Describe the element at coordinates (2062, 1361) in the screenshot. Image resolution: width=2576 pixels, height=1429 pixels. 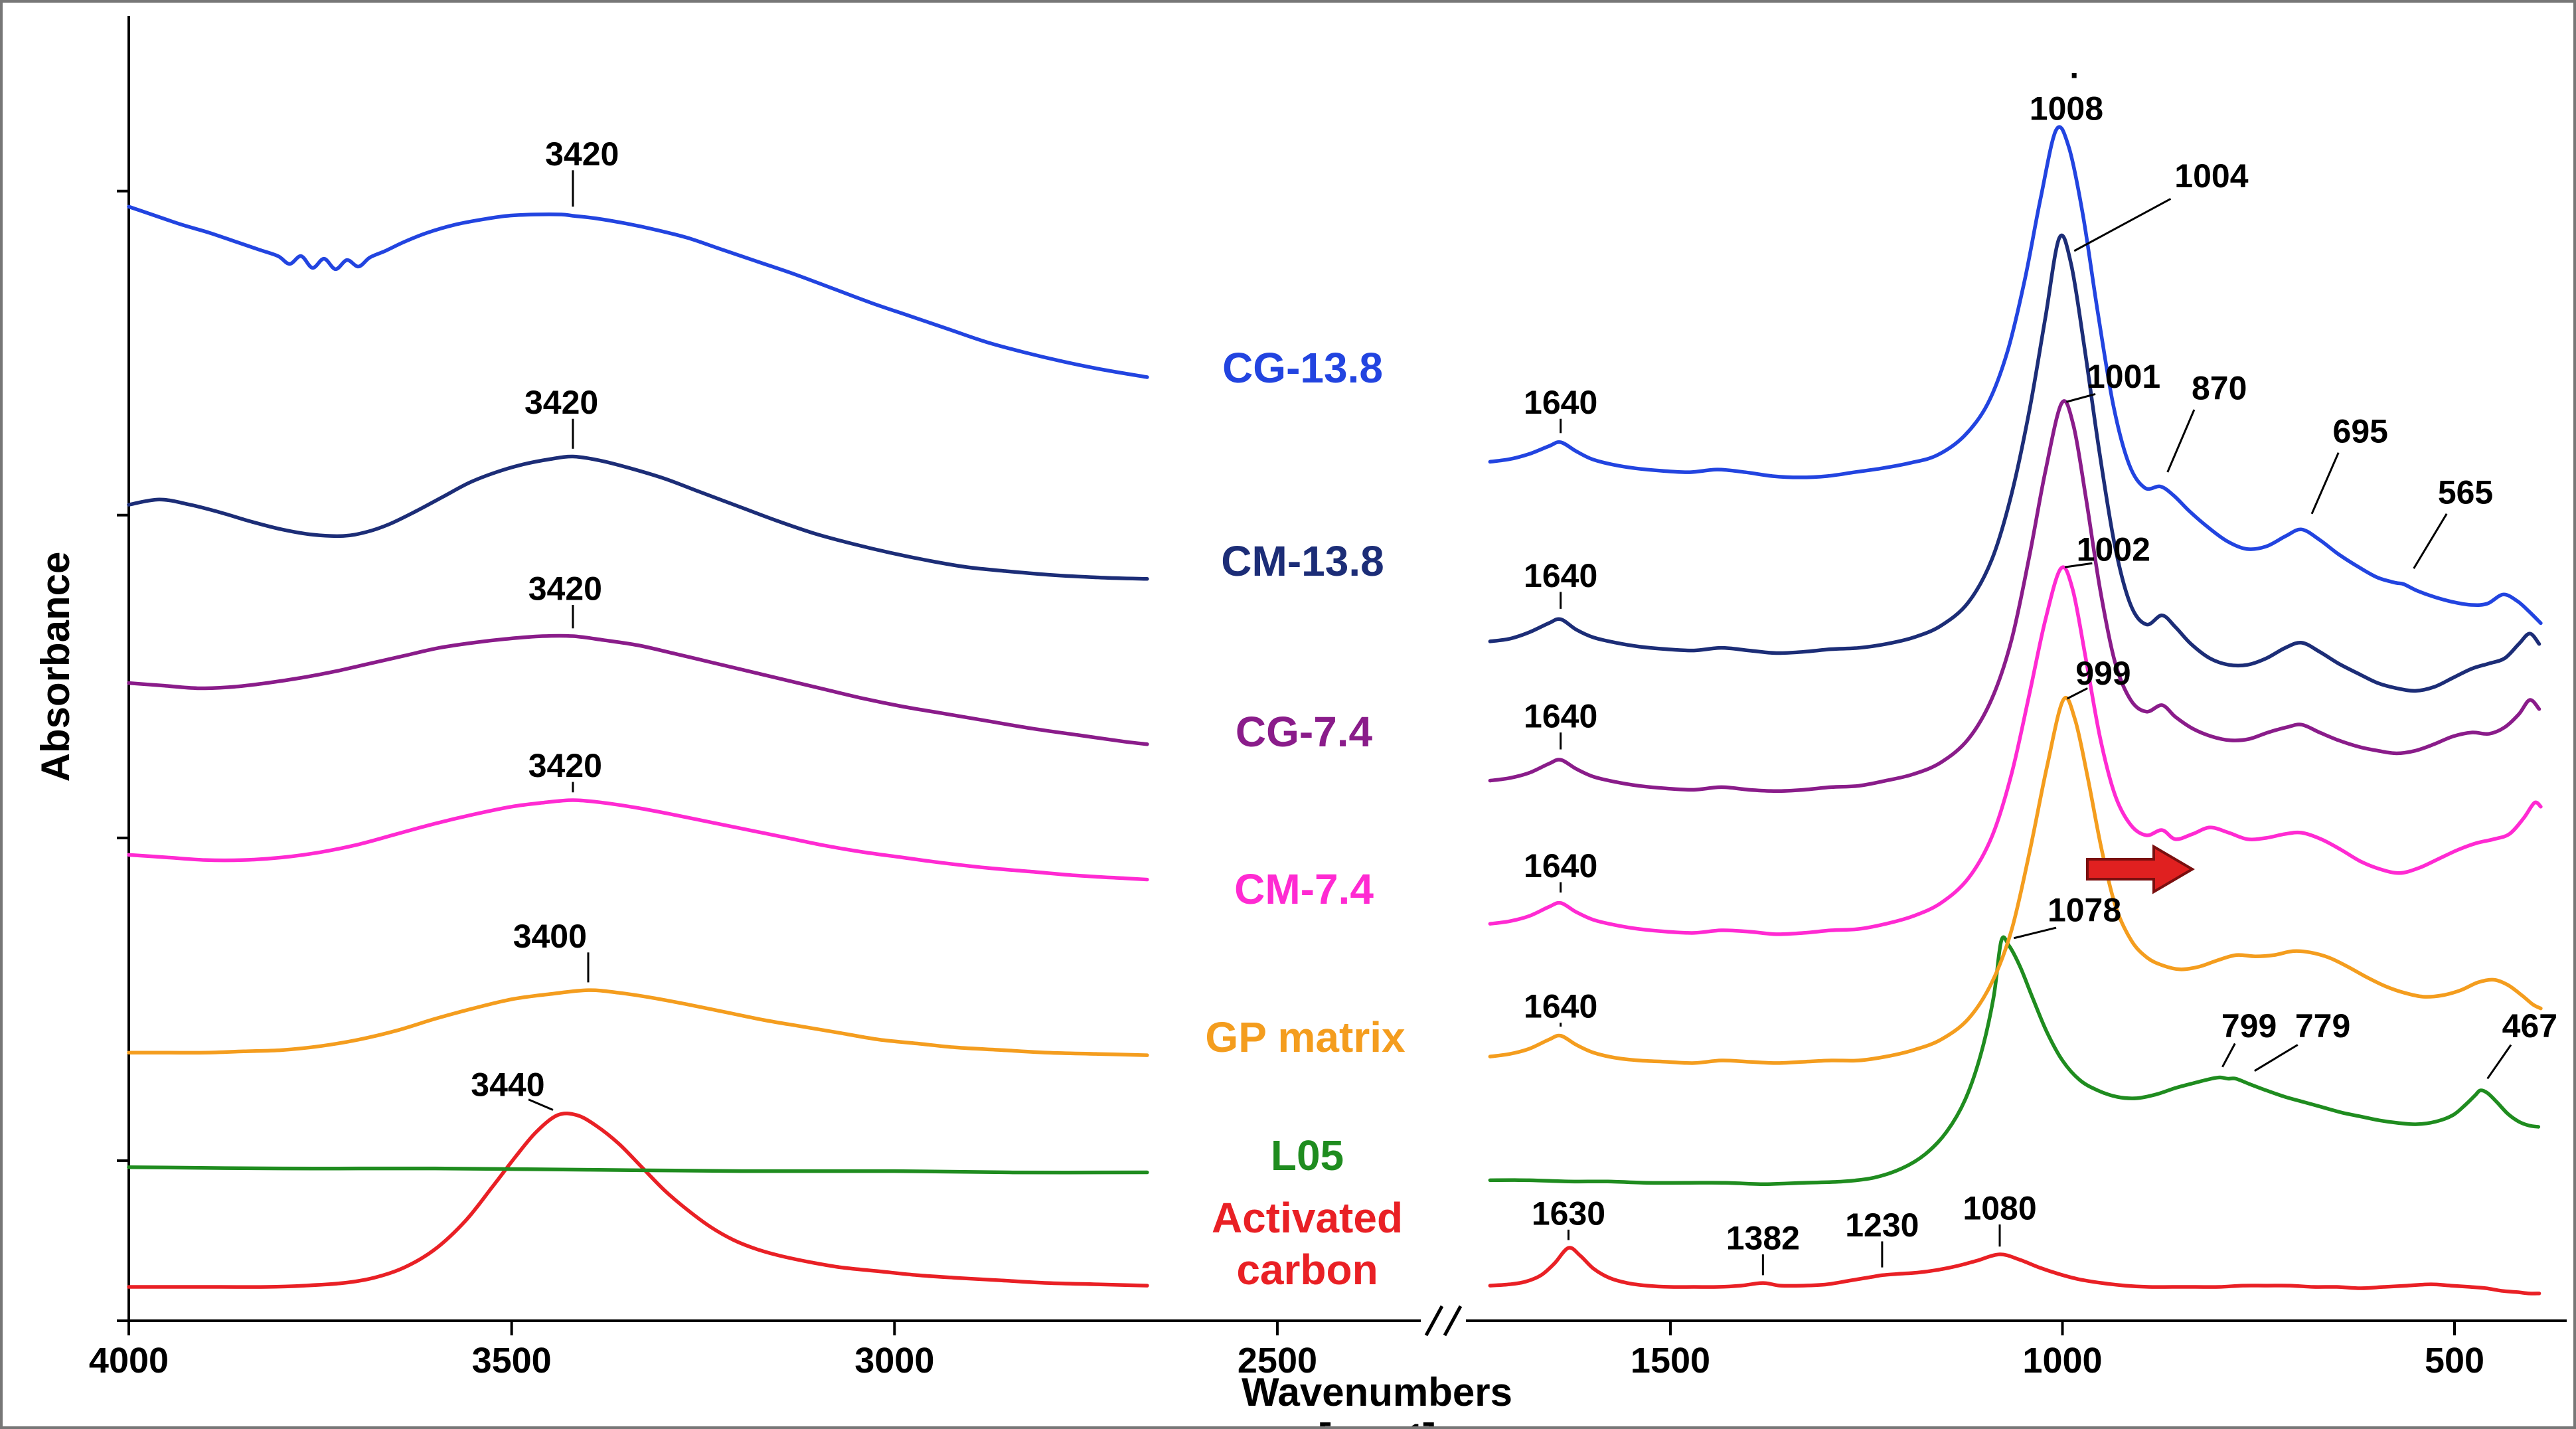
I see `x-tick-label-1000: 1000` at that location.